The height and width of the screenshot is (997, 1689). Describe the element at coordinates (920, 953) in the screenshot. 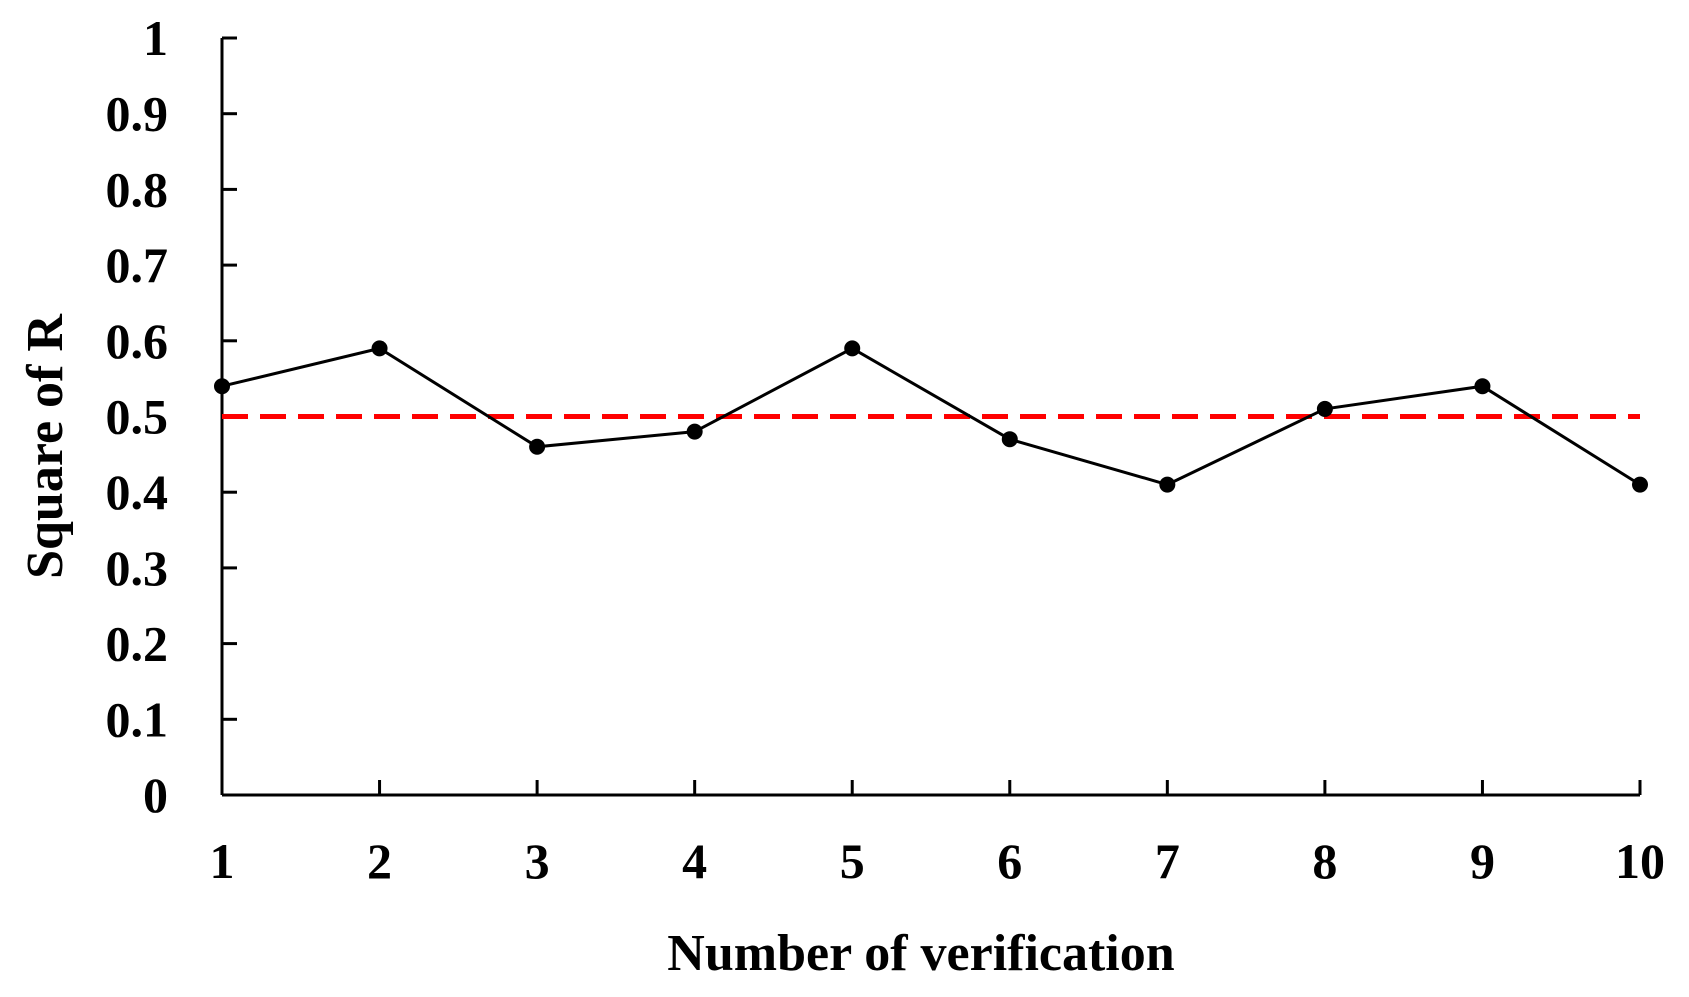

I see `x-axis-title: Number of verification` at that location.